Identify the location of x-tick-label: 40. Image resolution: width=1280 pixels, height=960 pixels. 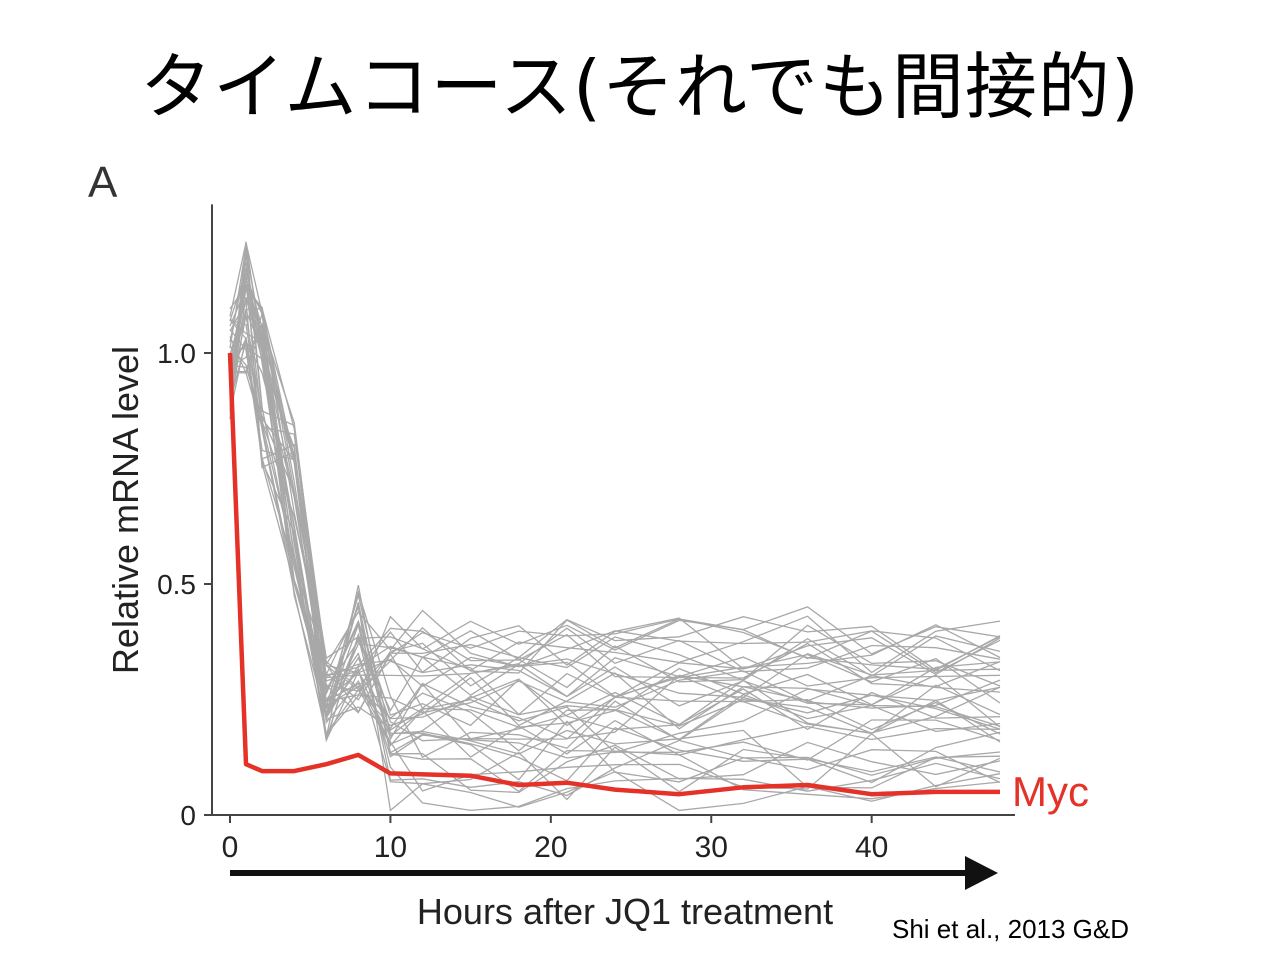
(871, 847).